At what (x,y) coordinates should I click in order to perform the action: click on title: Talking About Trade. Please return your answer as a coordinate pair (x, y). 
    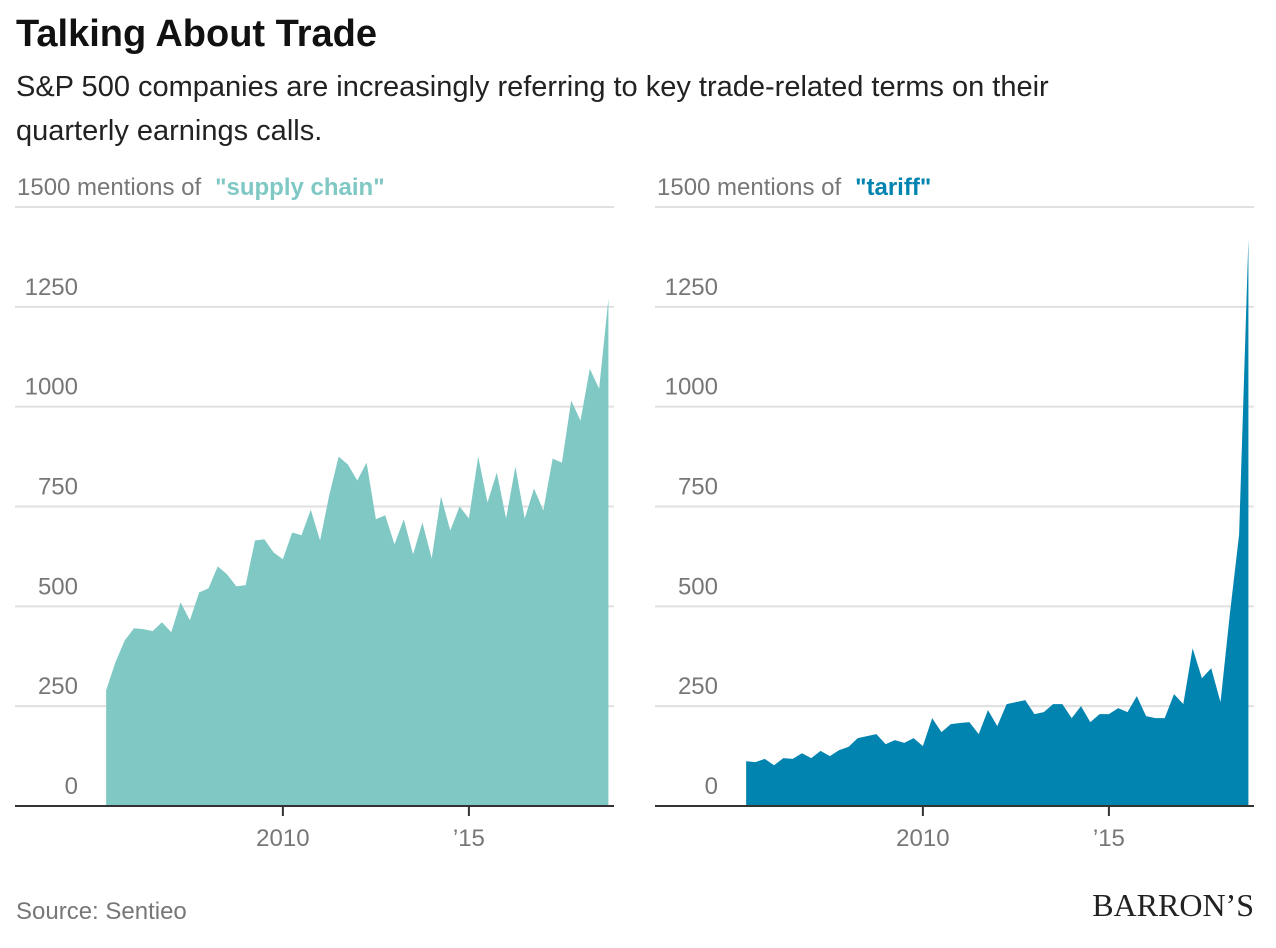
    Looking at the image, I should click on (196, 34).